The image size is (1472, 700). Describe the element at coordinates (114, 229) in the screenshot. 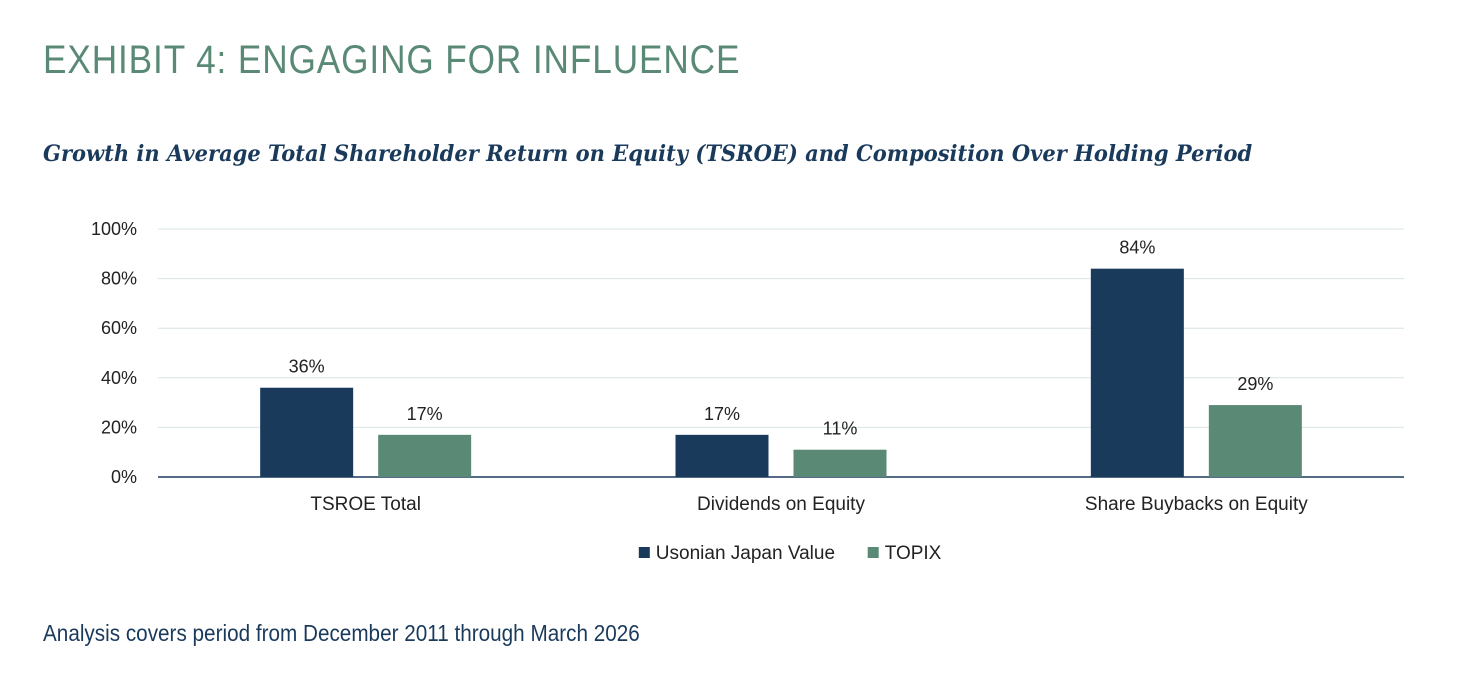

I see `y-tick-label: 100%` at that location.